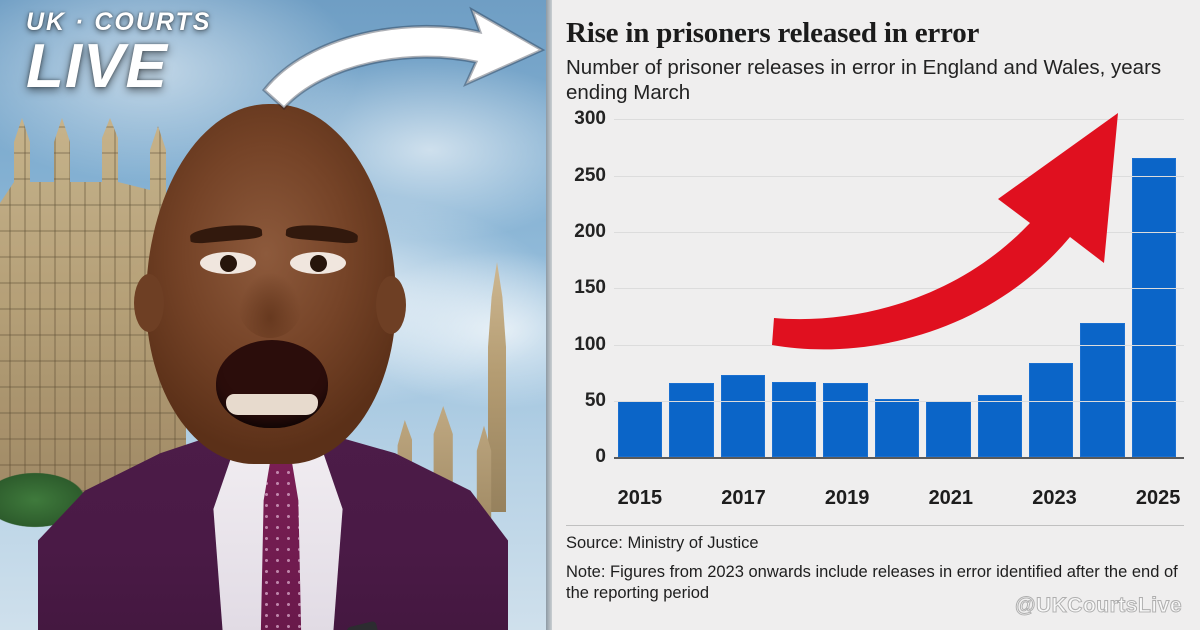  I want to click on bar-2023, so click(1051, 410).